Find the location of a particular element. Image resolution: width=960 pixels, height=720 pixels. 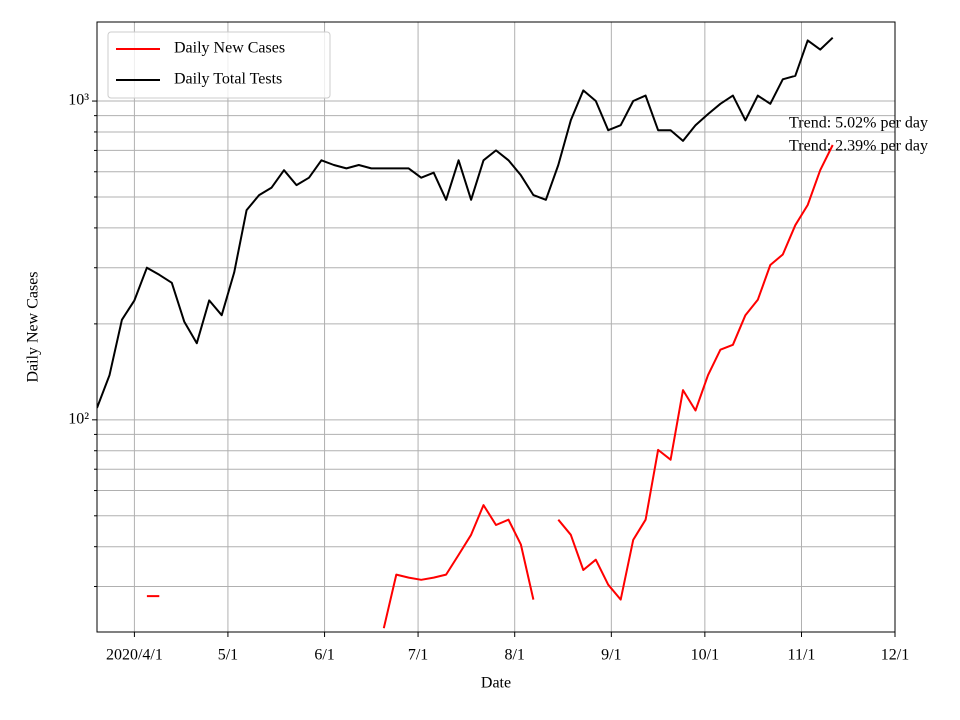

annotation: Trend: 5.02% per day is located at coordinates (858, 123).